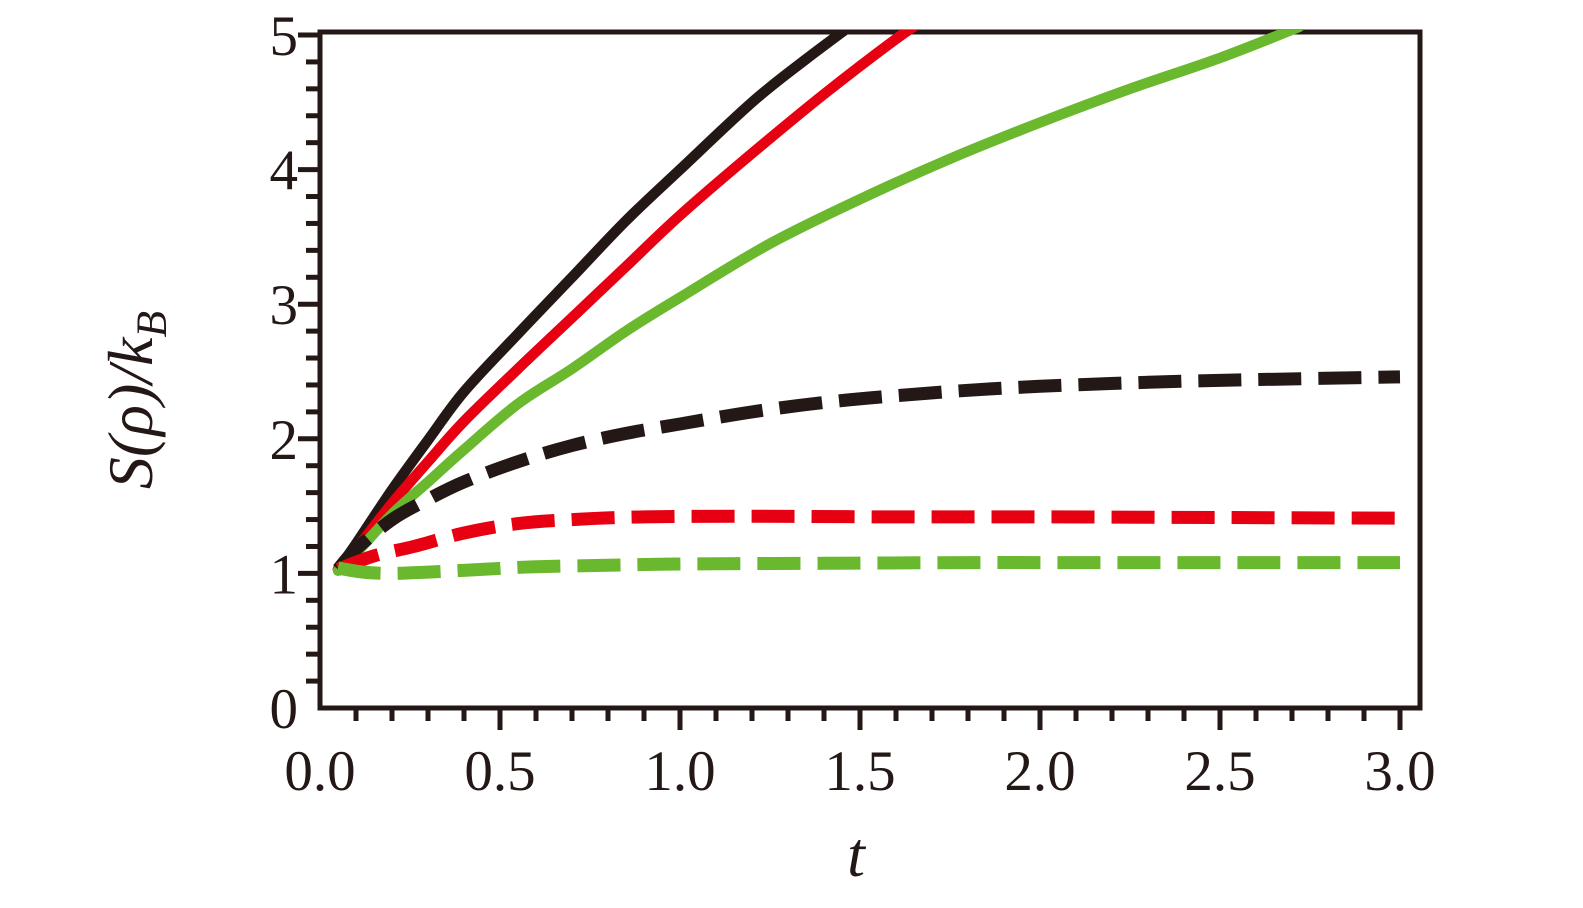  I want to click on y-axis-ticks, so click(308, 358).